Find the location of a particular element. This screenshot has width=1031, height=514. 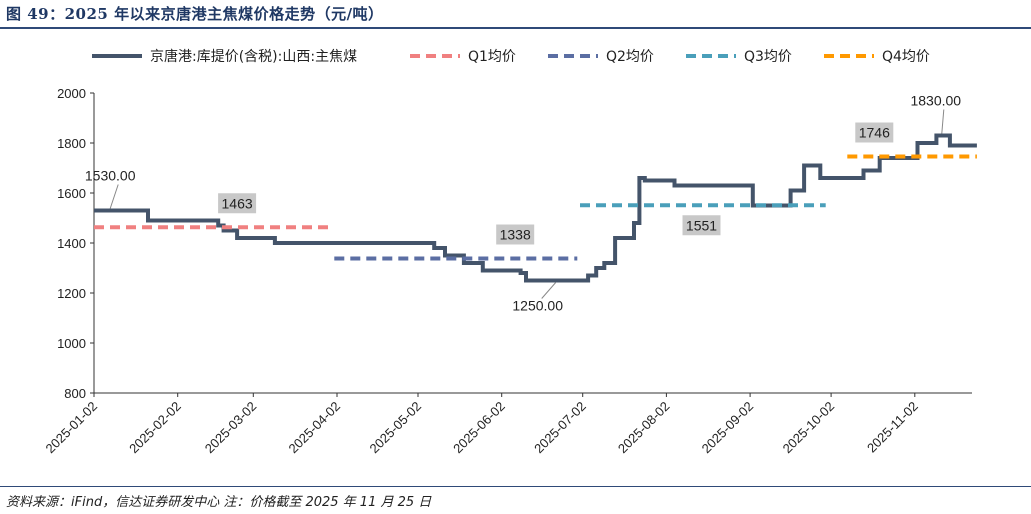

y-tick-label: 2000 is located at coordinates (71, 93).